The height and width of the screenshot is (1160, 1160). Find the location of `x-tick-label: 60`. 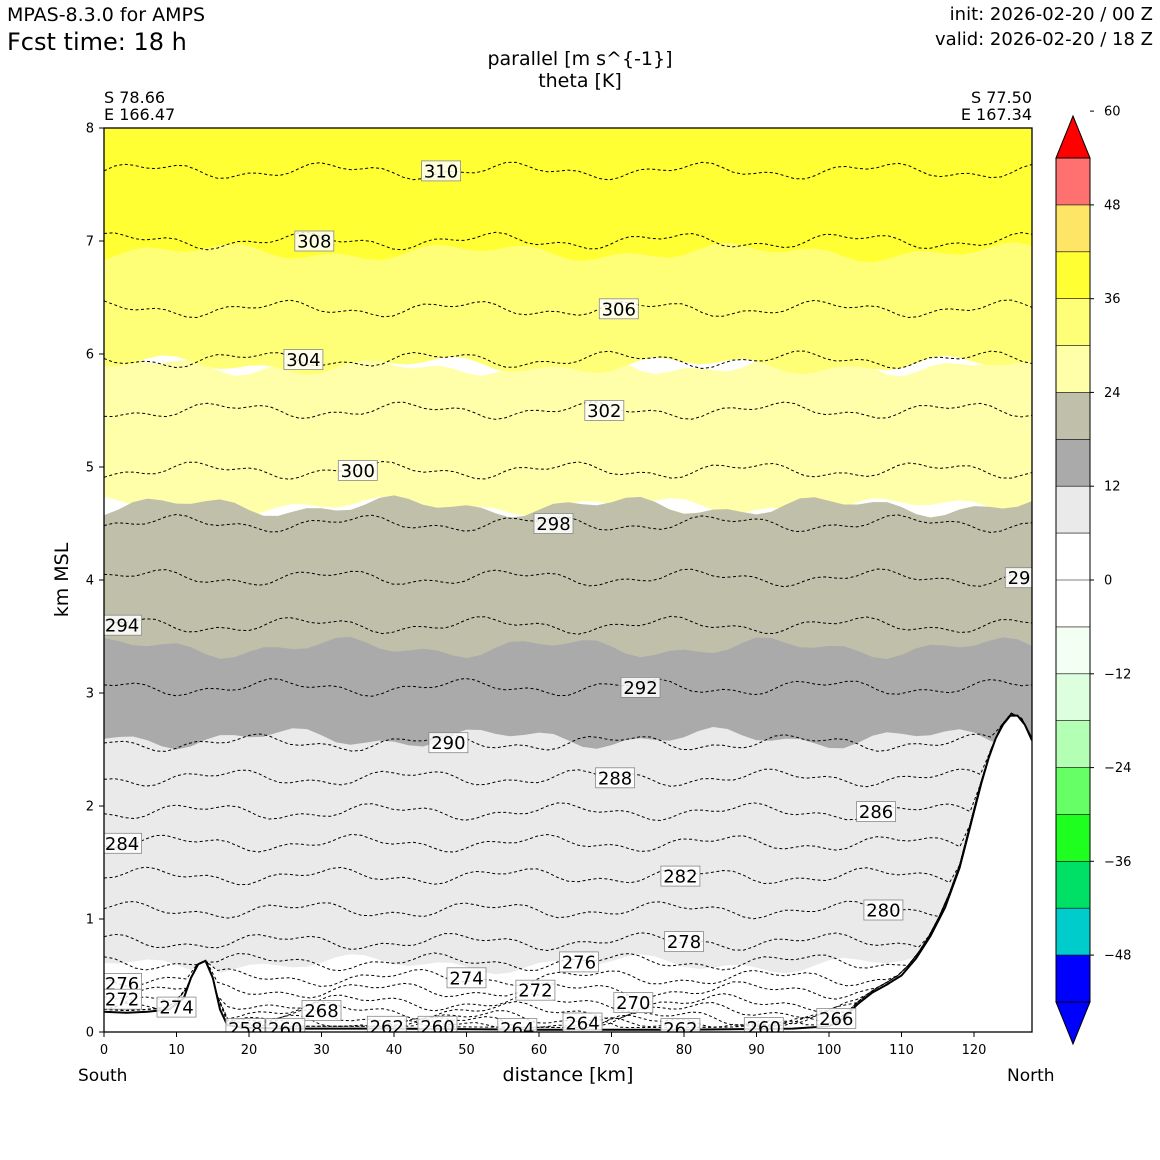

x-tick-label: 60 is located at coordinates (539, 1050).